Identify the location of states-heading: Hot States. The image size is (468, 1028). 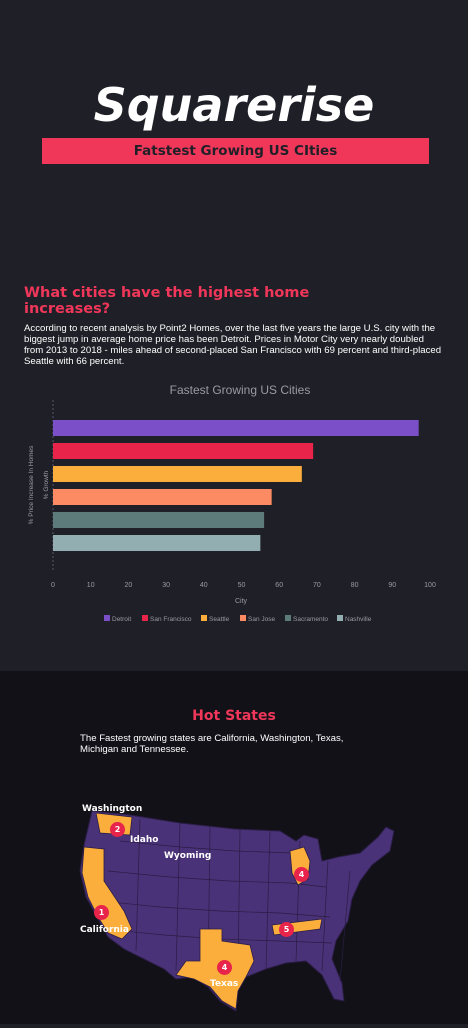
(234, 716).